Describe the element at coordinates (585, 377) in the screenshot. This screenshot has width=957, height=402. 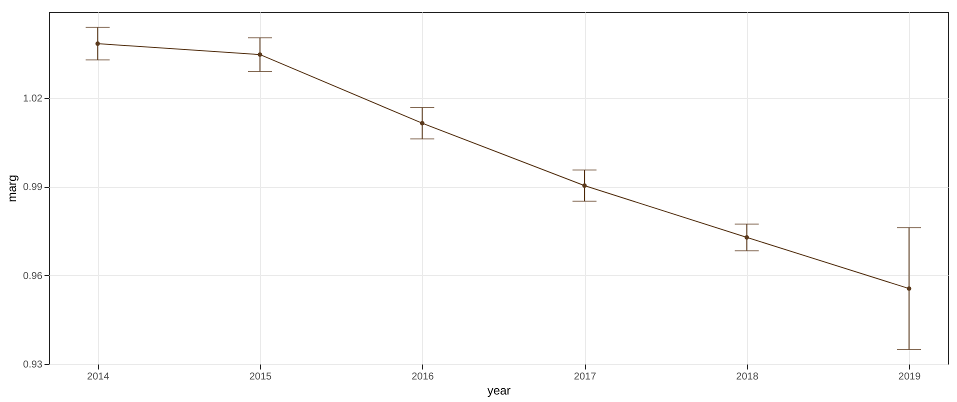
I see `x-tick-label: 2017` at that location.